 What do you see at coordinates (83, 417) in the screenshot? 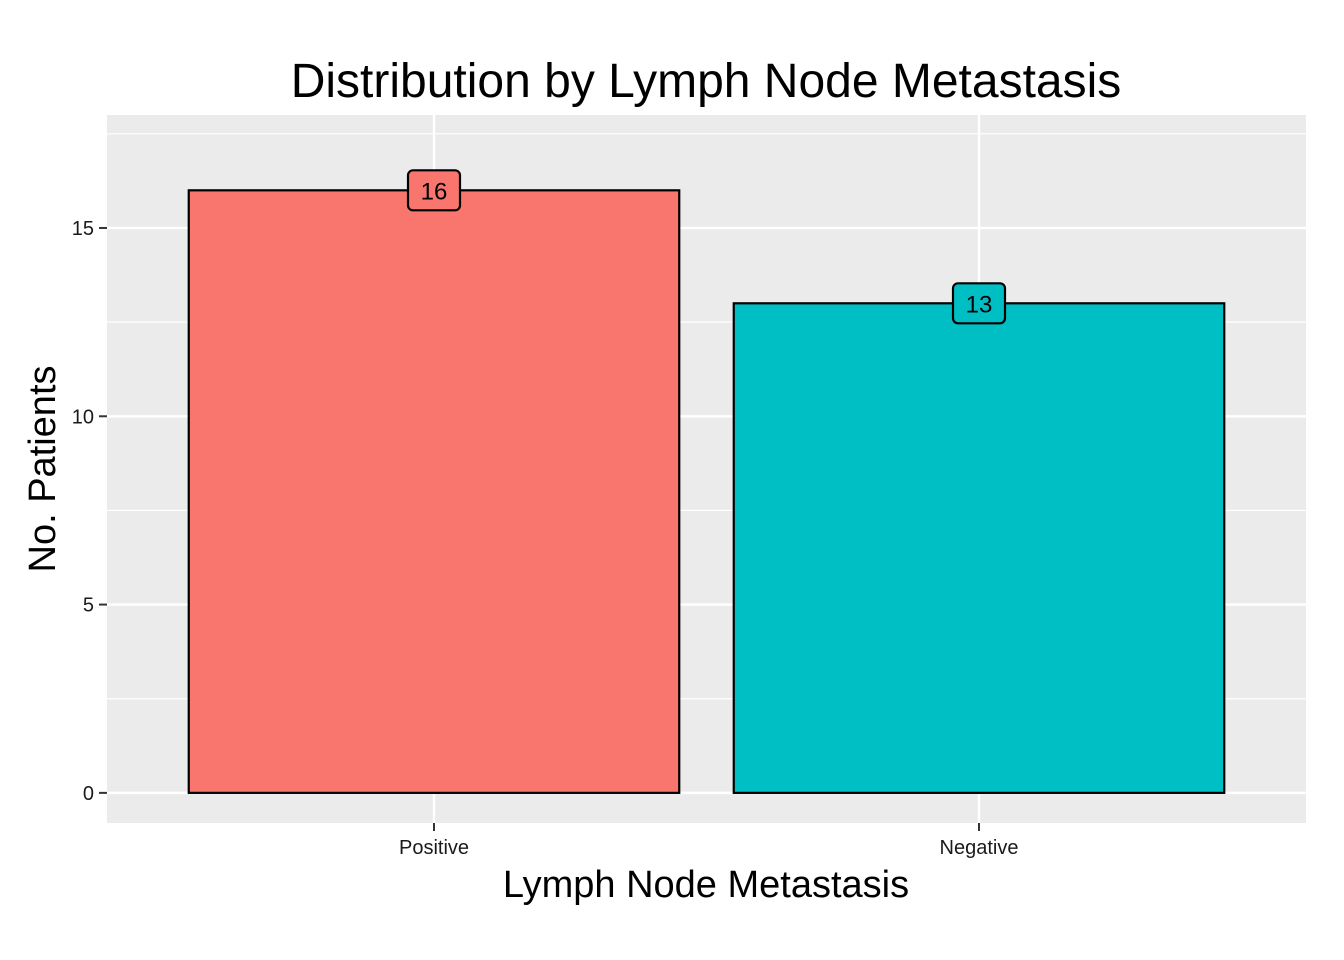
I see `y-tick-label: 10` at bounding box center [83, 417].